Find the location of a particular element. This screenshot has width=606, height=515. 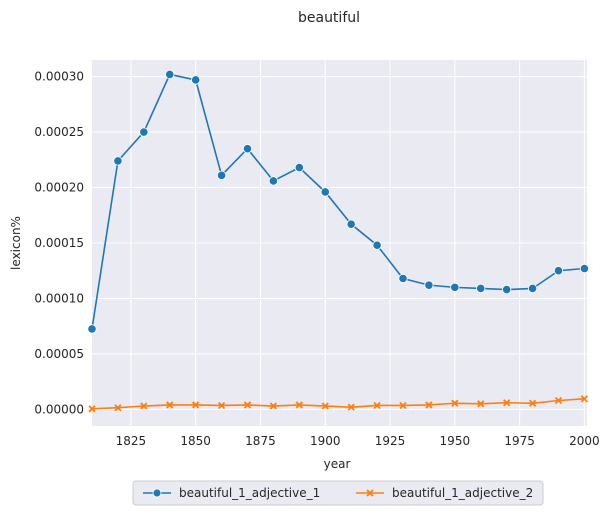

x-tick-label: 1950 is located at coordinates (455, 441).